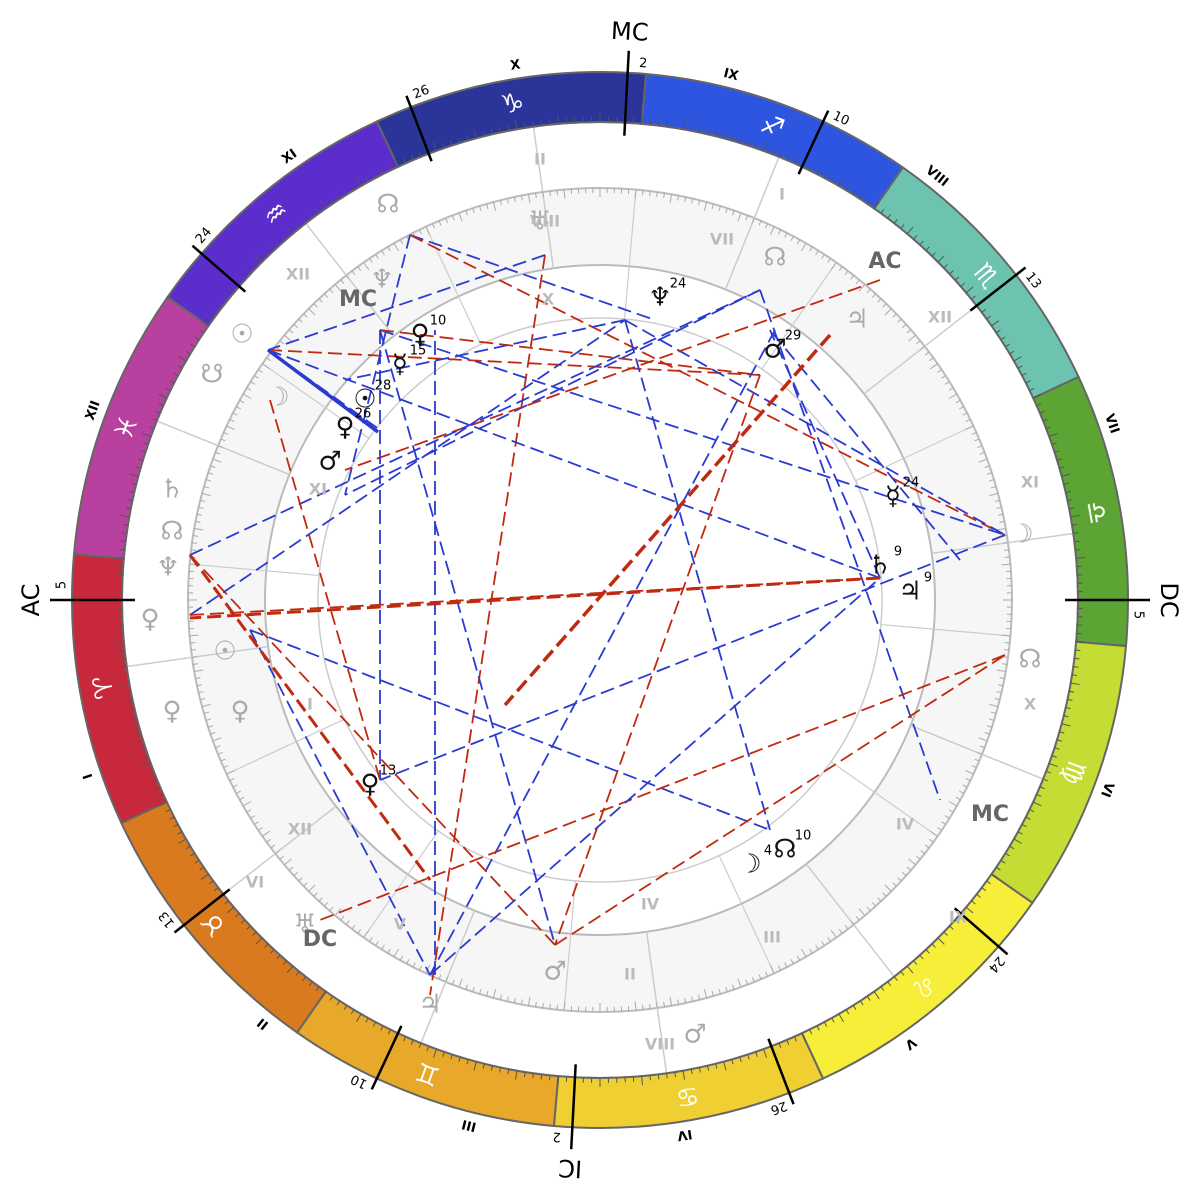 Image resolution: width=1200 pixels, height=1200 pixels. I want to click on planet-glyph: ♀, so click(369, 785).